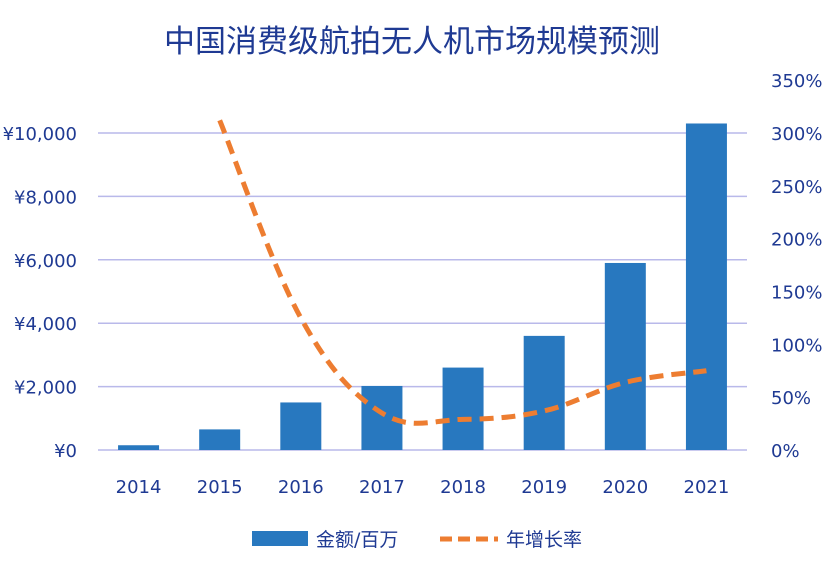 The height and width of the screenshot is (565, 835). I want to click on legend-bar-label: 金额/百万, so click(357, 540).